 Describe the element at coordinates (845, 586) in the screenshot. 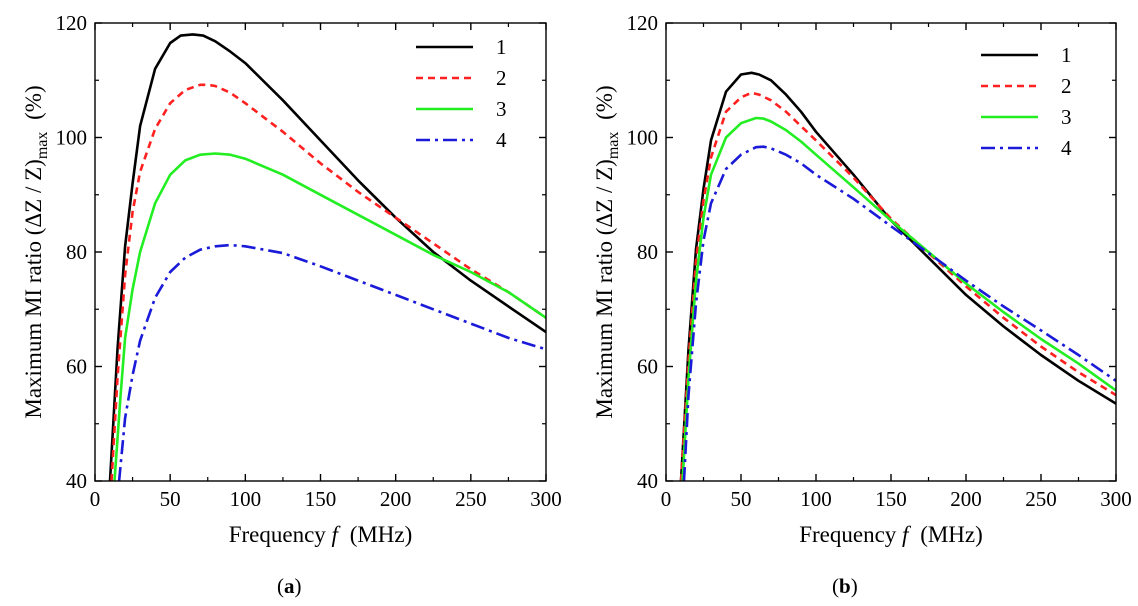

I see `panel-label-b: (b)` at that location.